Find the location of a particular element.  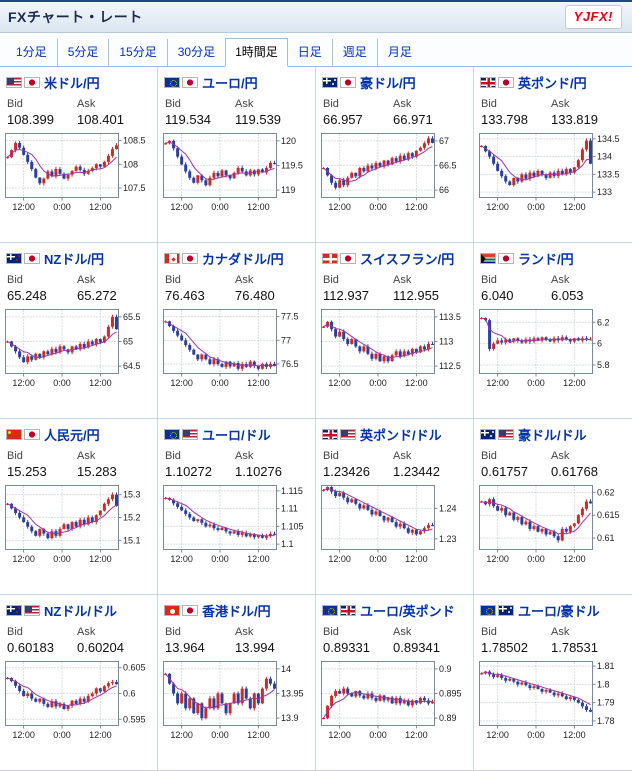

ask-column: Ask 0.89341 is located at coordinates (428, 640).